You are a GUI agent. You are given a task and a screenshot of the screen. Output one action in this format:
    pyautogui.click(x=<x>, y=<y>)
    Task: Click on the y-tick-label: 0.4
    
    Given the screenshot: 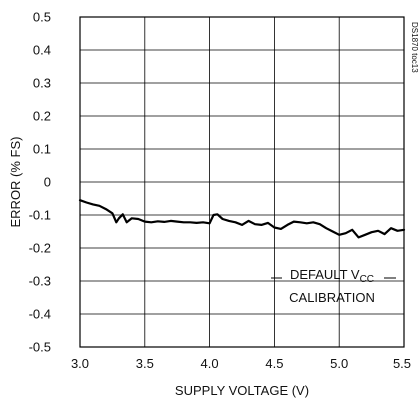 What is the action you would take?
    pyautogui.click(x=42, y=50)
    